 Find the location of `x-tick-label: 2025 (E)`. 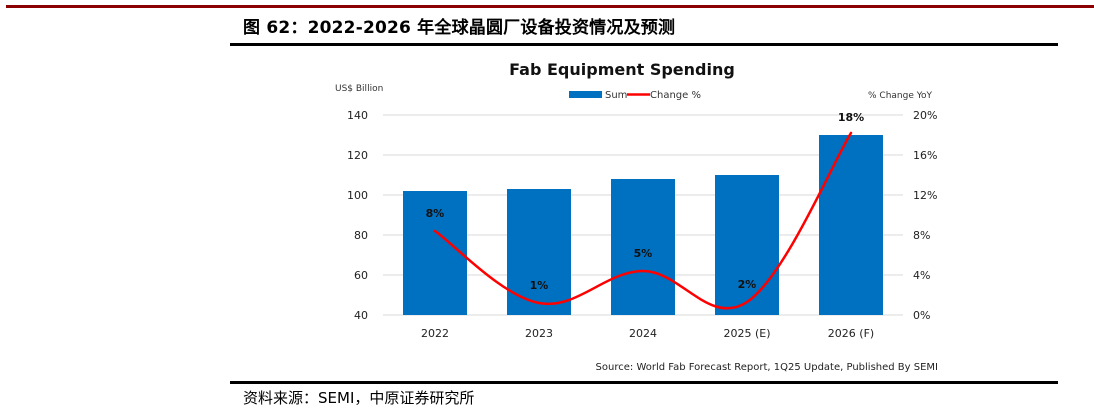

x-tick-label: 2025 (E) is located at coordinates (746, 333).